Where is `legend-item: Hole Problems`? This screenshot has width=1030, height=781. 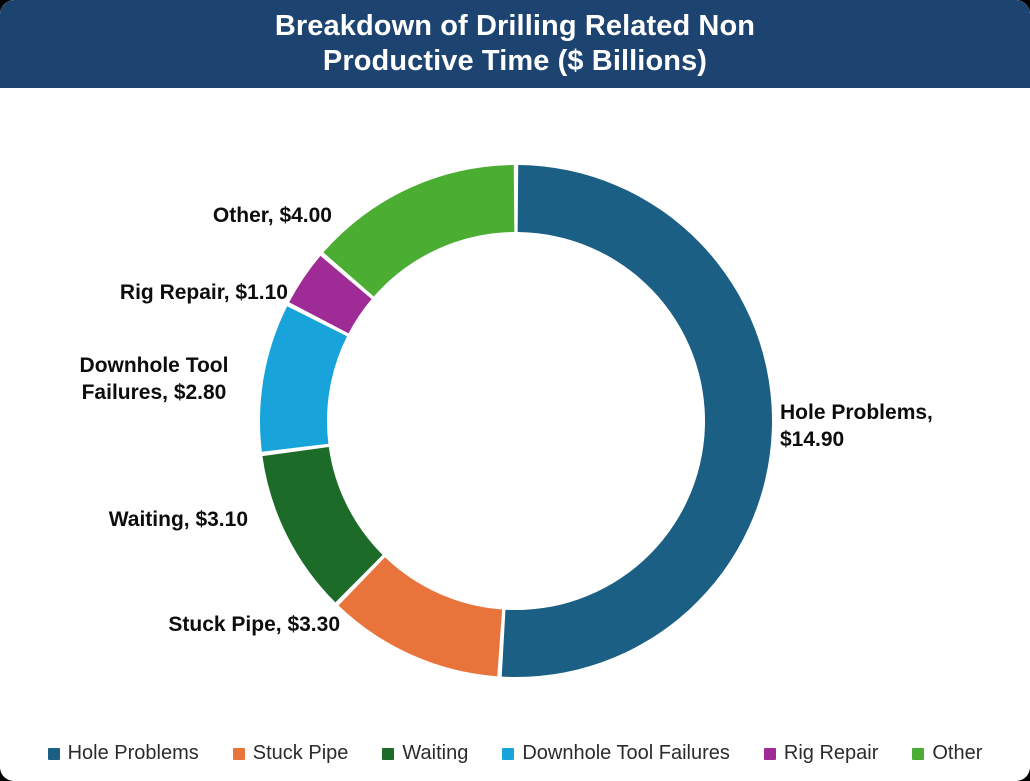 legend-item: Hole Problems is located at coordinates (123, 753).